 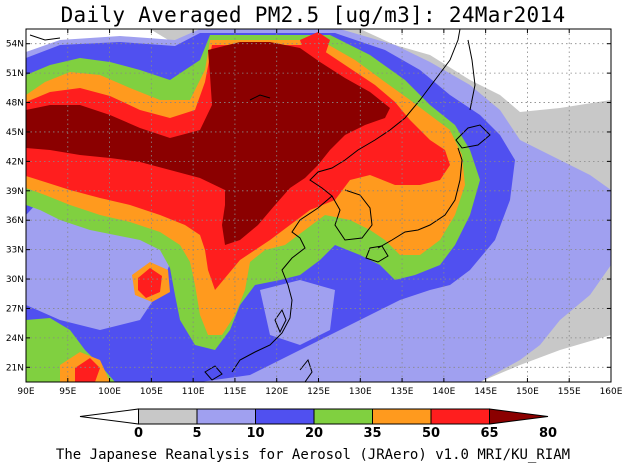 What do you see at coordinates (15, 280) in the screenshot?
I see `lat-tick-label: 30N` at bounding box center [15, 280].